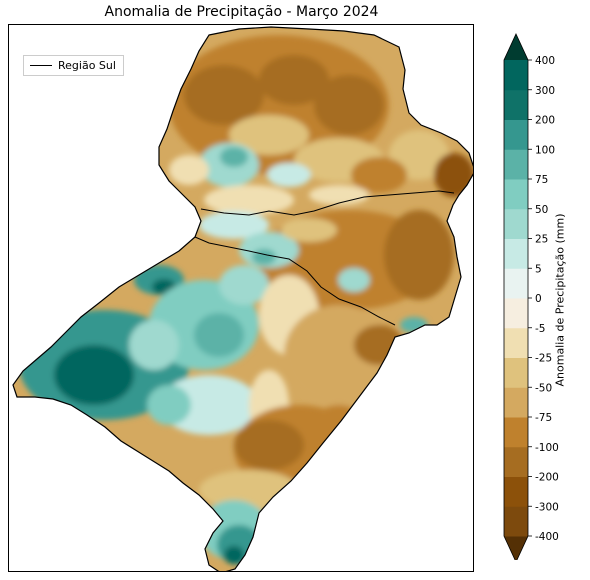 This screenshot has height=580, width=590. Describe the element at coordinates (545, 91) in the screenshot. I see `colorbar-tick-label: 300` at that location.